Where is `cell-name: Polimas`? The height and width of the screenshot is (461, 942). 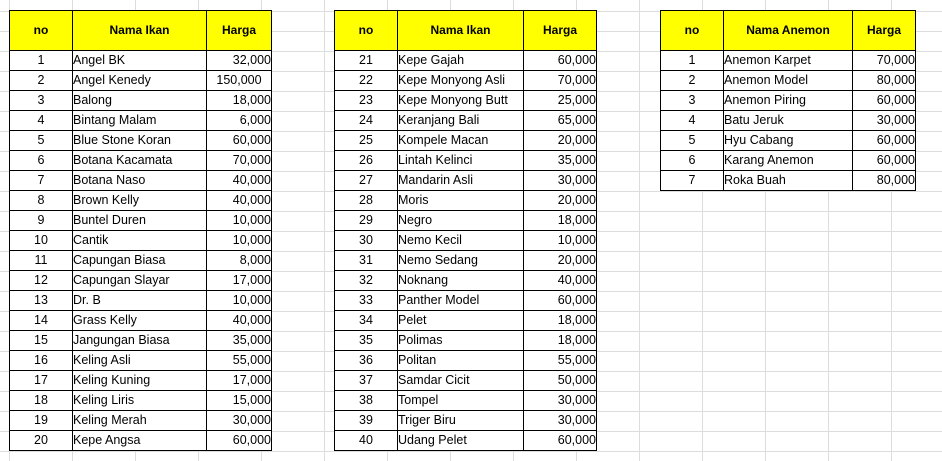 cell-name: Polimas is located at coordinates (460, 340).